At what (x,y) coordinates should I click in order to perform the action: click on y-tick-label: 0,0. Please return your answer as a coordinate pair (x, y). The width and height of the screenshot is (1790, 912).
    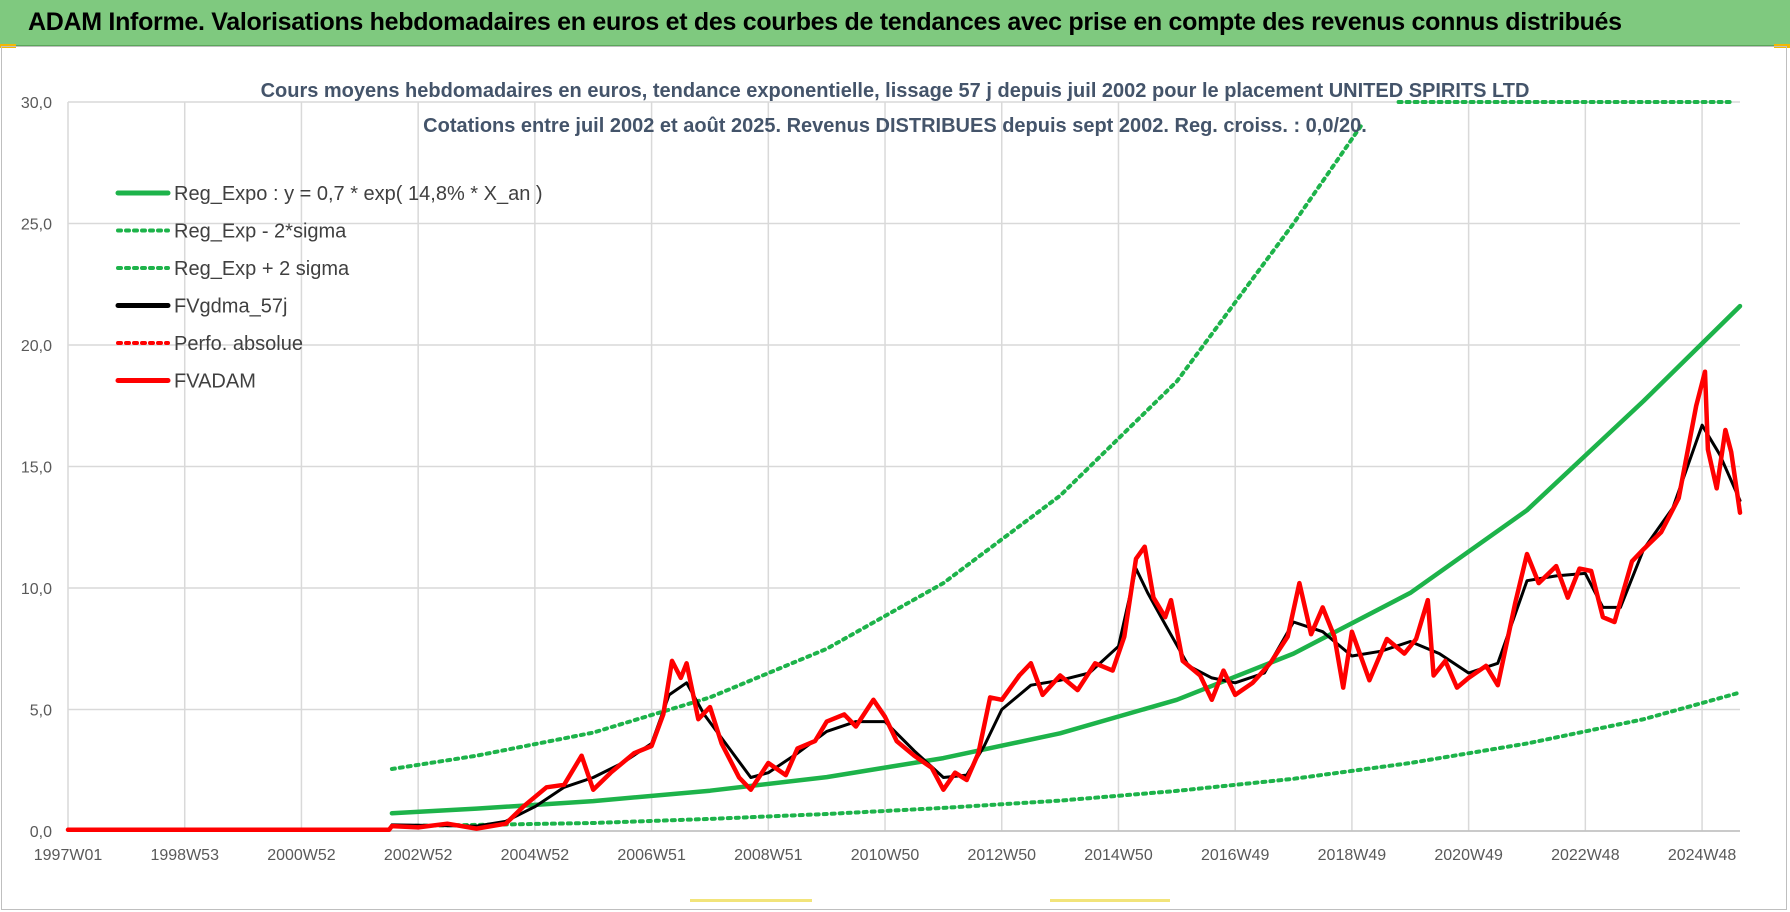
    Looking at the image, I should click on (41, 832).